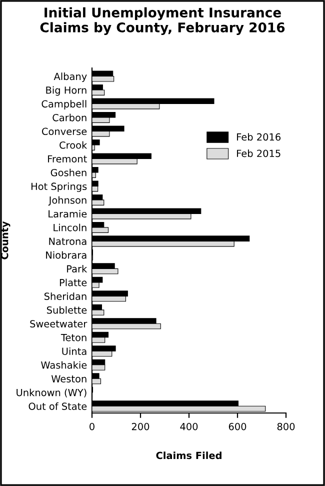 This screenshot has height=486, width=325. What do you see at coordinates (69, 118) in the screenshot?
I see `y-tick-label: Carbon` at bounding box center [69, 118].